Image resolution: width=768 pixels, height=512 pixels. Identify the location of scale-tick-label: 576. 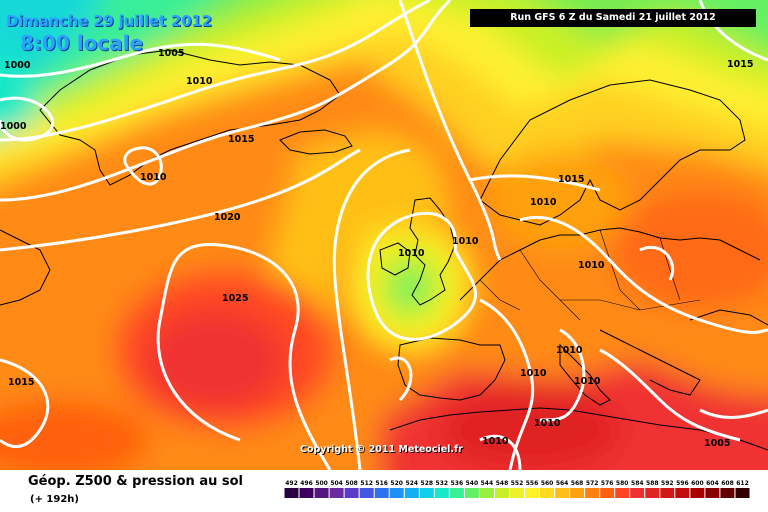
(607, 483).